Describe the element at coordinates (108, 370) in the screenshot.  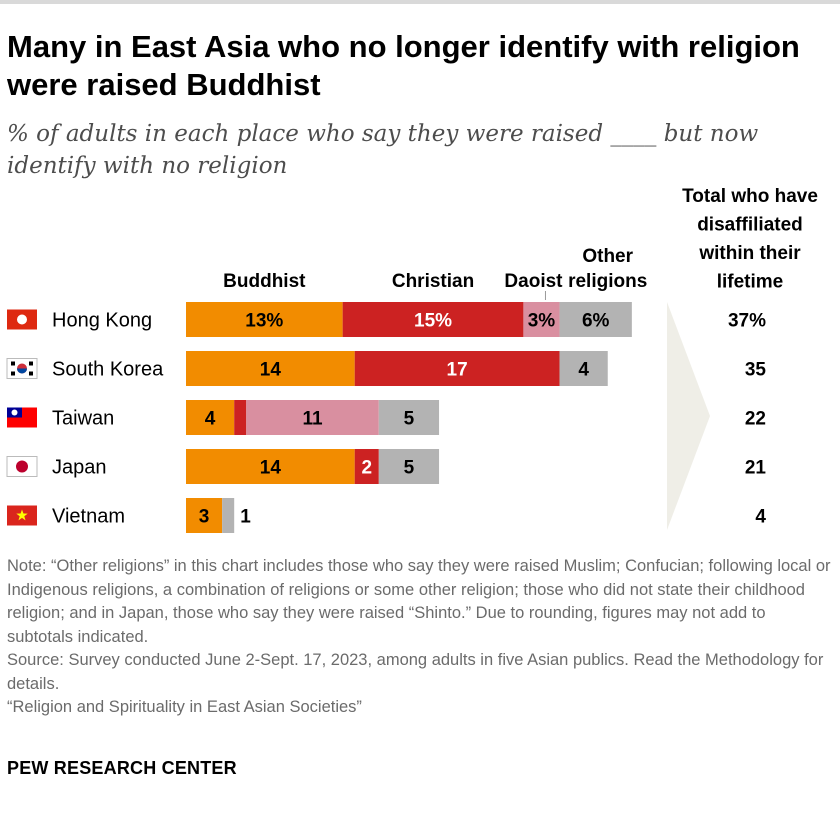
I see `category-label: South Korea` at that location.